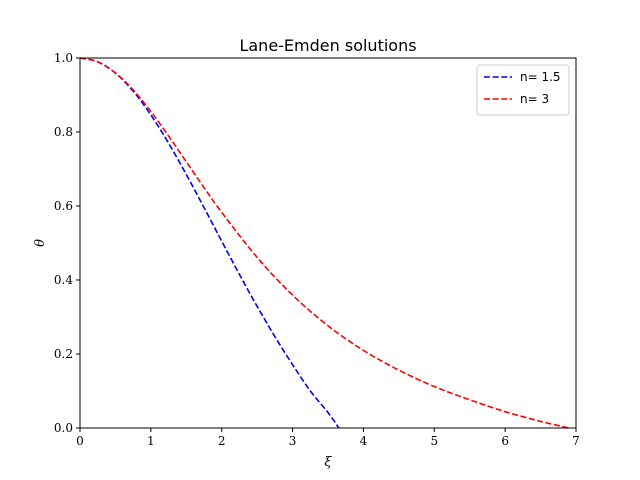 This screenshot has width=640, height=480. What do you see at coordinates (67, 243) in the screenshot?
I see `y-axis: 0.0 0.2 0.4 0.6 0.8 1.0` at bounding box center [67, 243].